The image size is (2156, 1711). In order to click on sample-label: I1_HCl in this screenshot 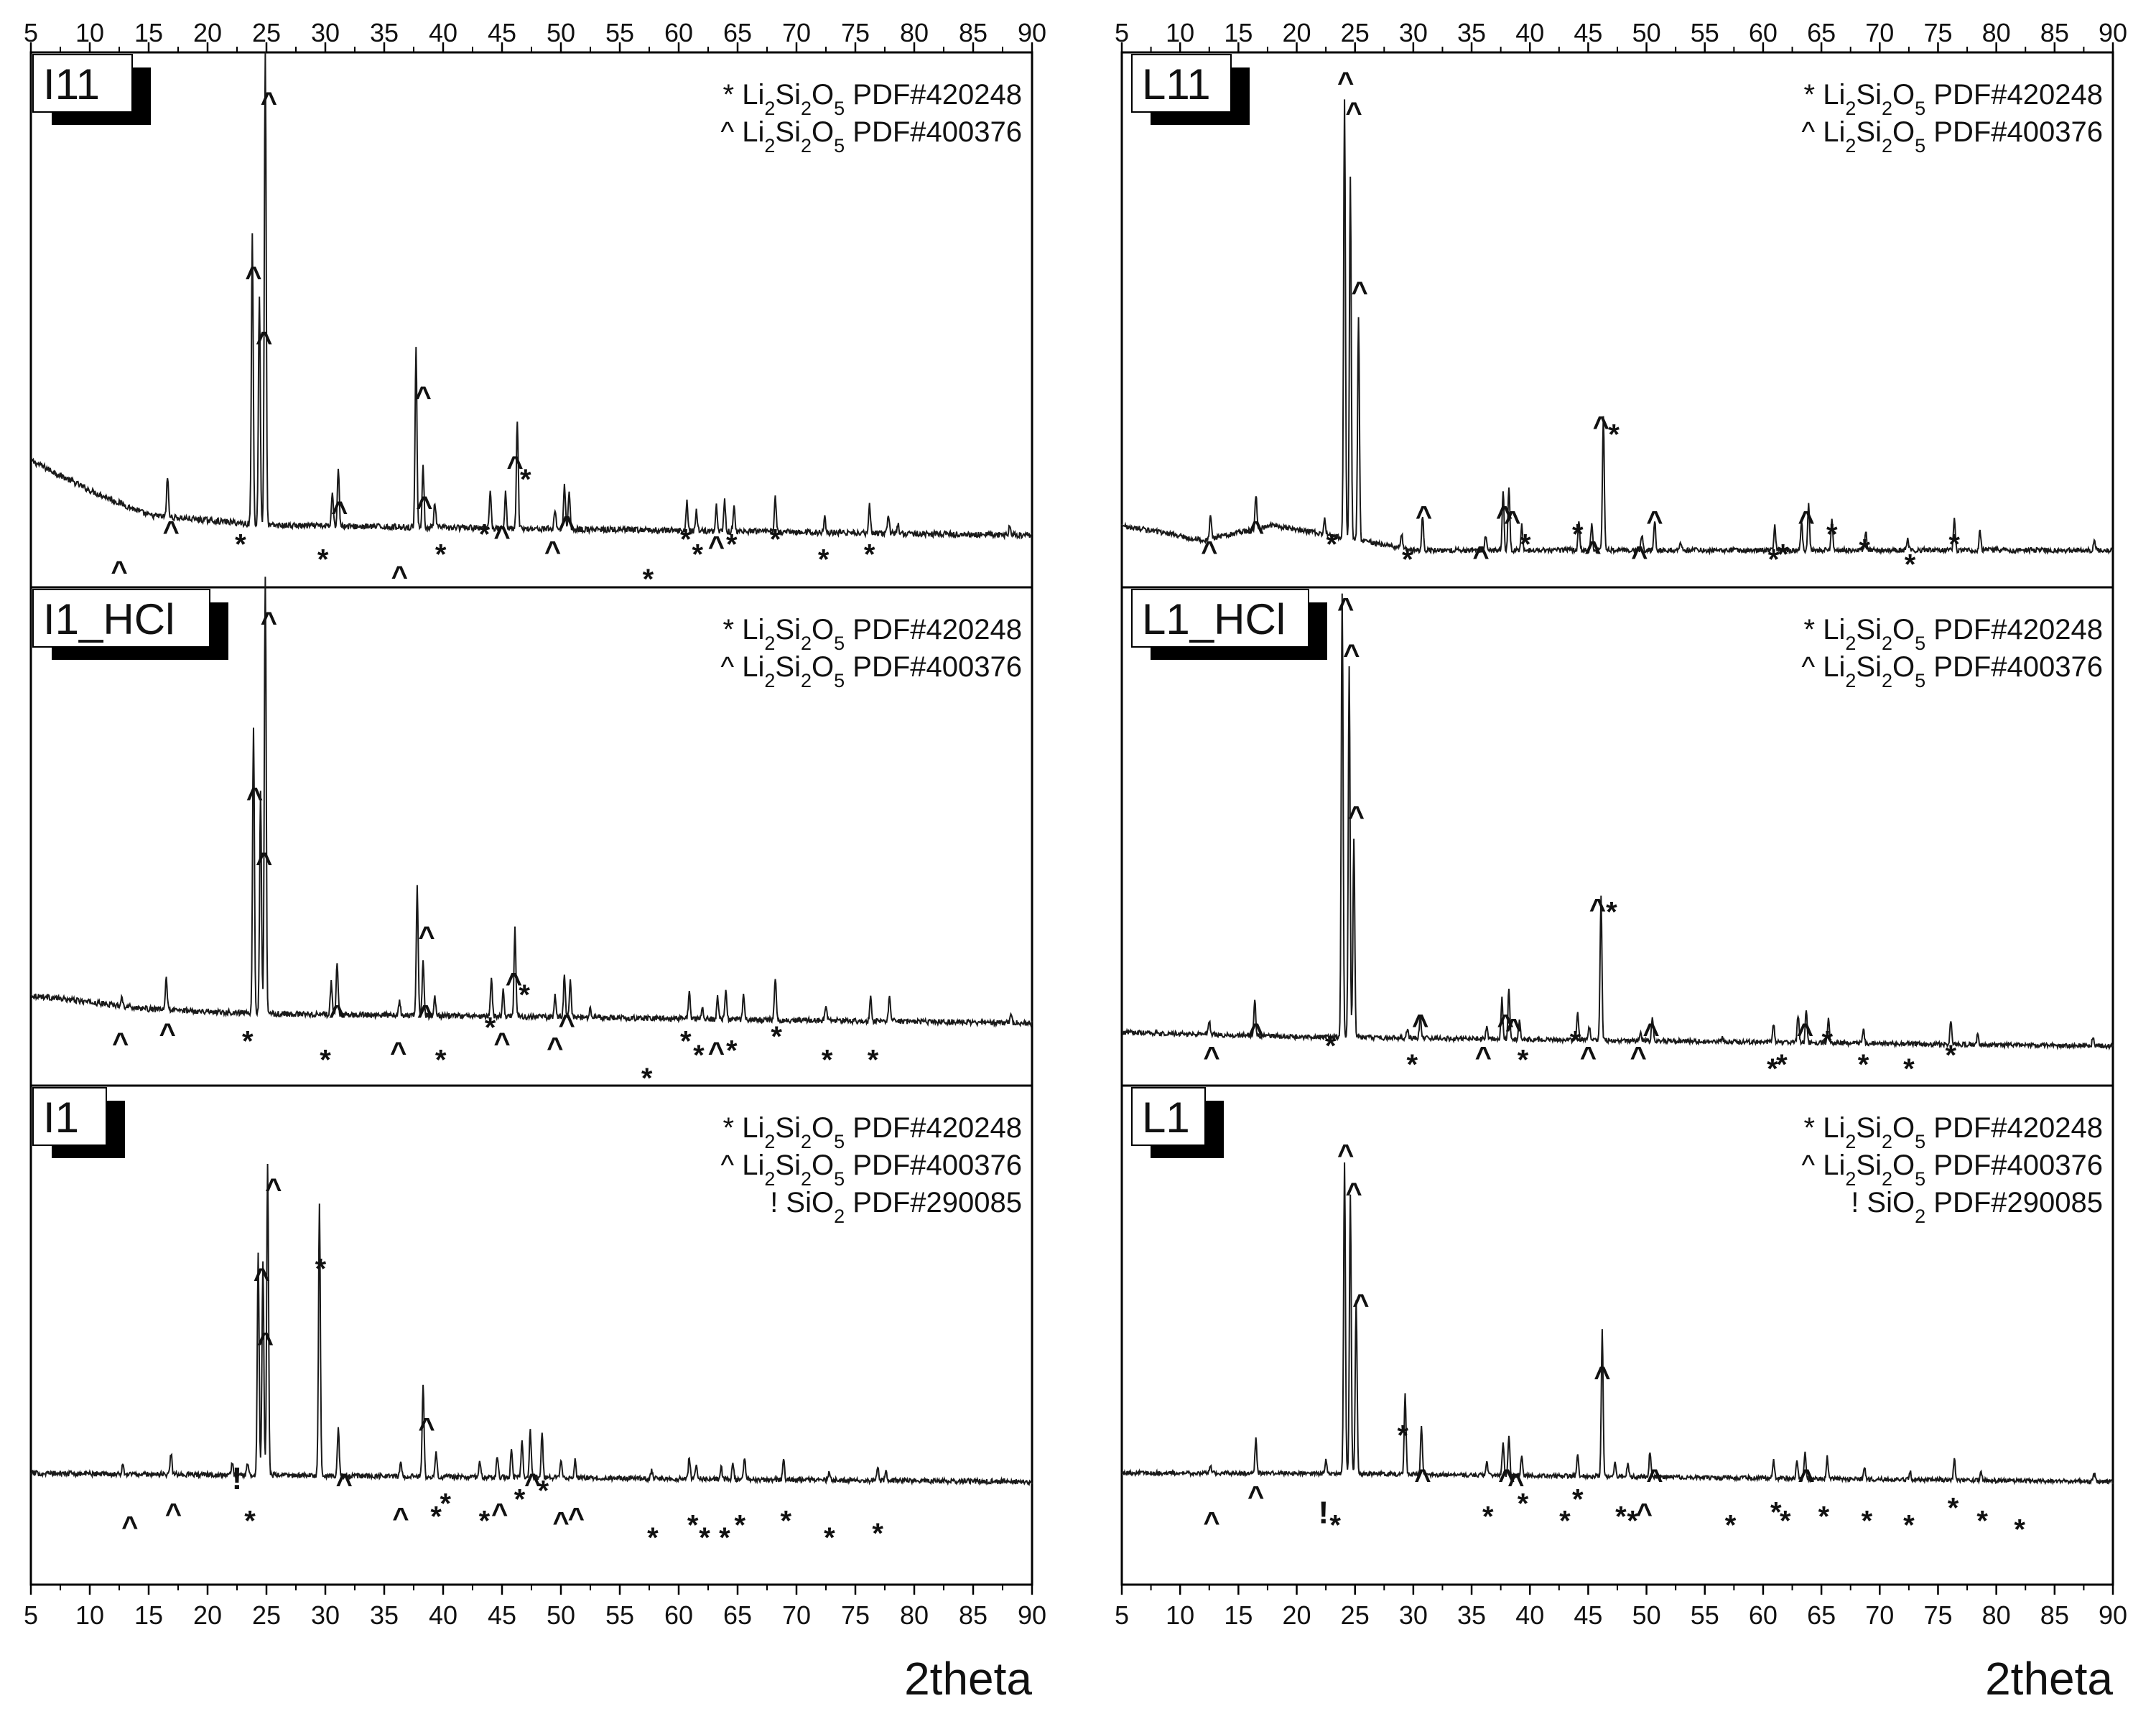, I will do `click(109, 619)`.